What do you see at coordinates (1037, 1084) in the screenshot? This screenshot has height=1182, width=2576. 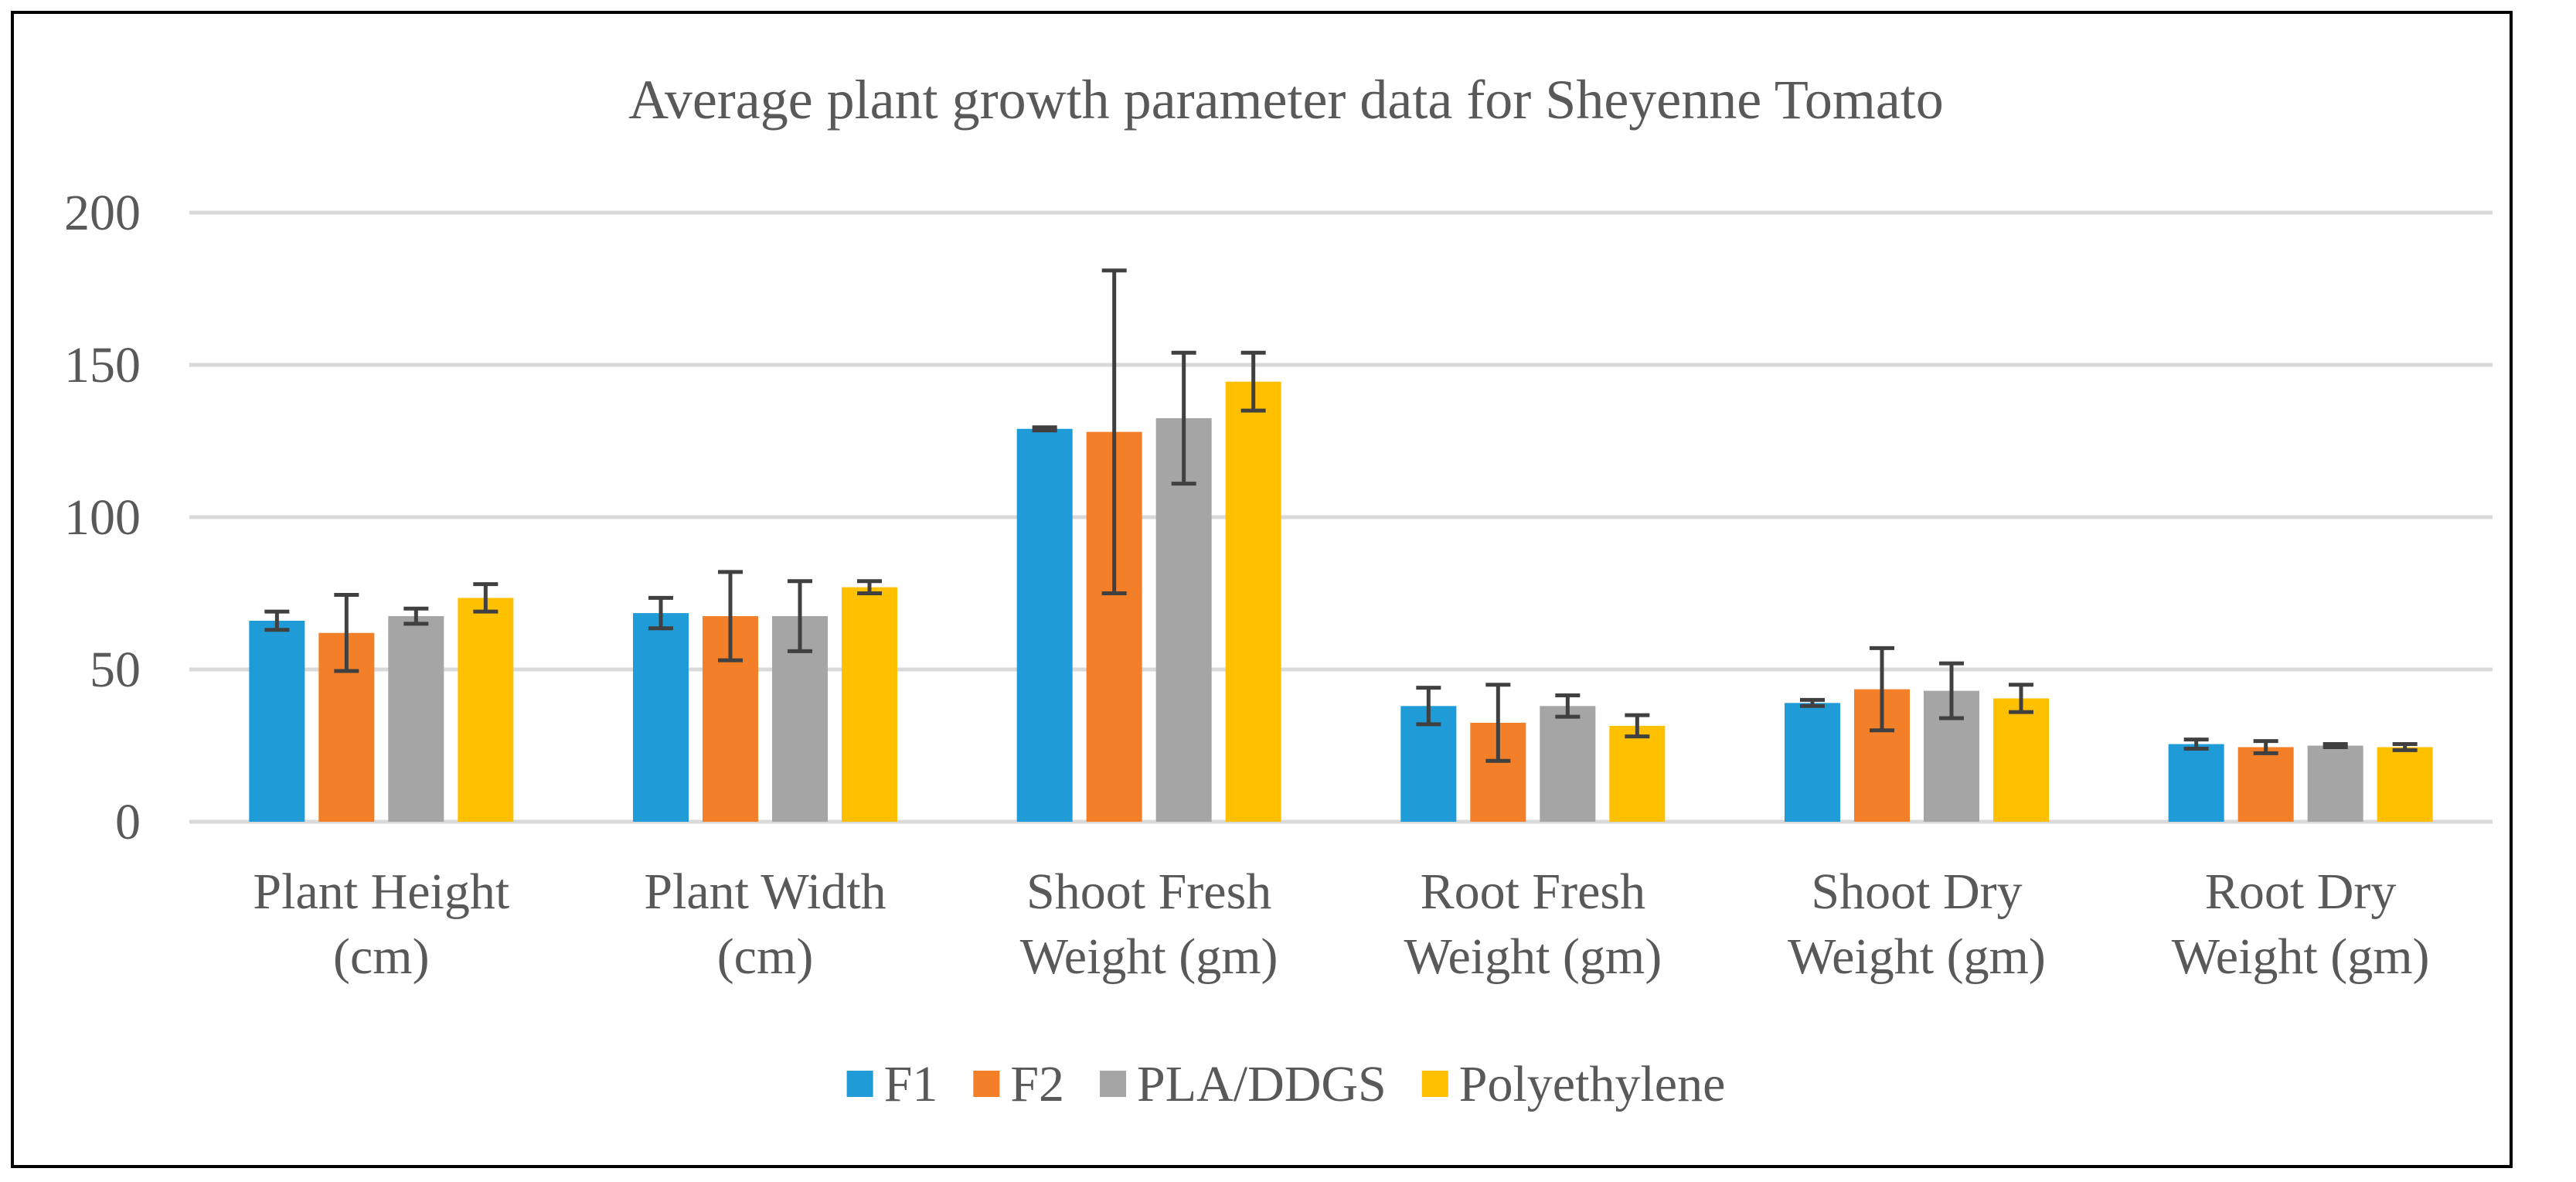 I see `legend-label: F2` at bounding box center [1037, 1084].